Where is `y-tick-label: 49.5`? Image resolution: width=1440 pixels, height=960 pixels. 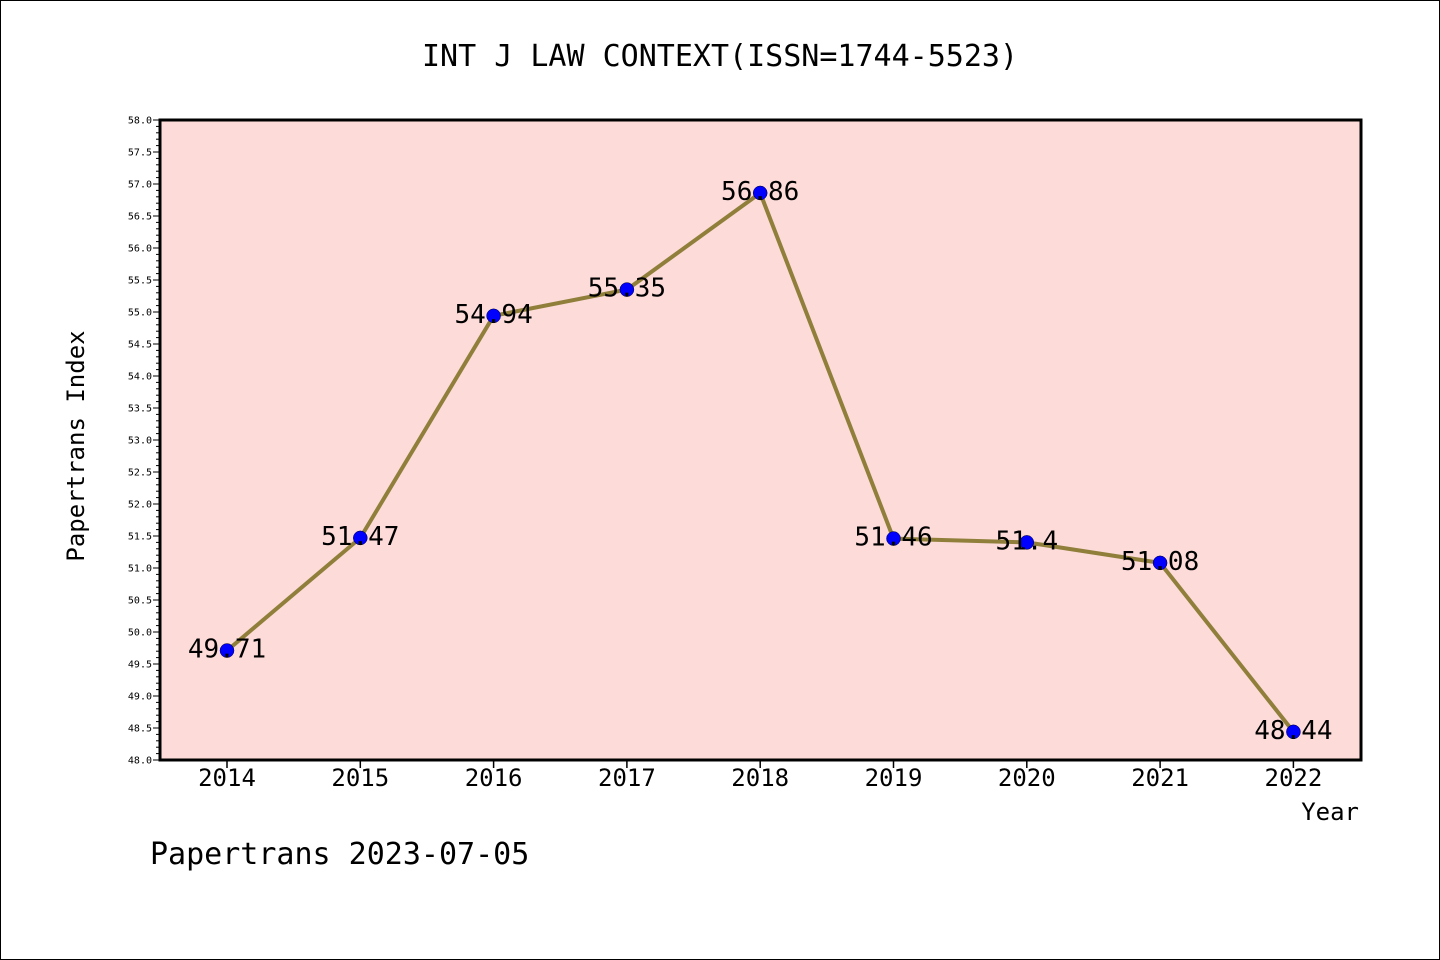 y-tick-label: 49.5 is located at coordinates (140, 665).